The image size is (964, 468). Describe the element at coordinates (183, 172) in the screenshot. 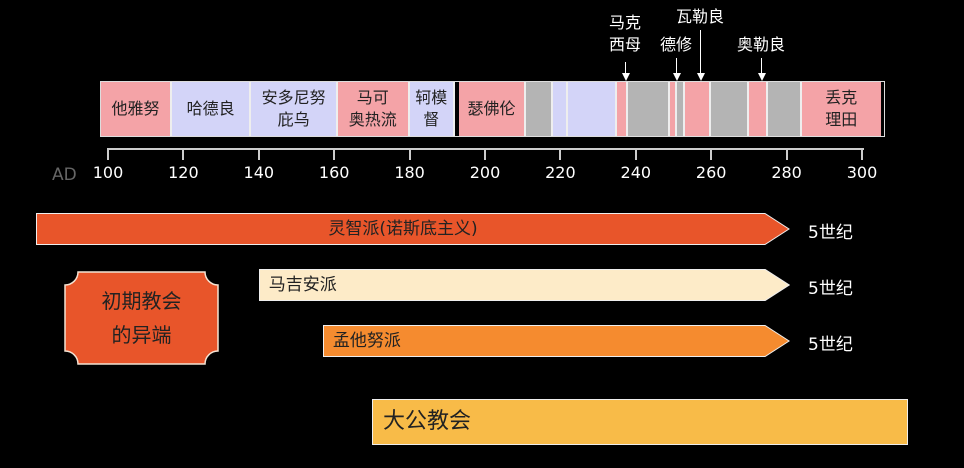

I see `axis-tick-label: 120` at that location.